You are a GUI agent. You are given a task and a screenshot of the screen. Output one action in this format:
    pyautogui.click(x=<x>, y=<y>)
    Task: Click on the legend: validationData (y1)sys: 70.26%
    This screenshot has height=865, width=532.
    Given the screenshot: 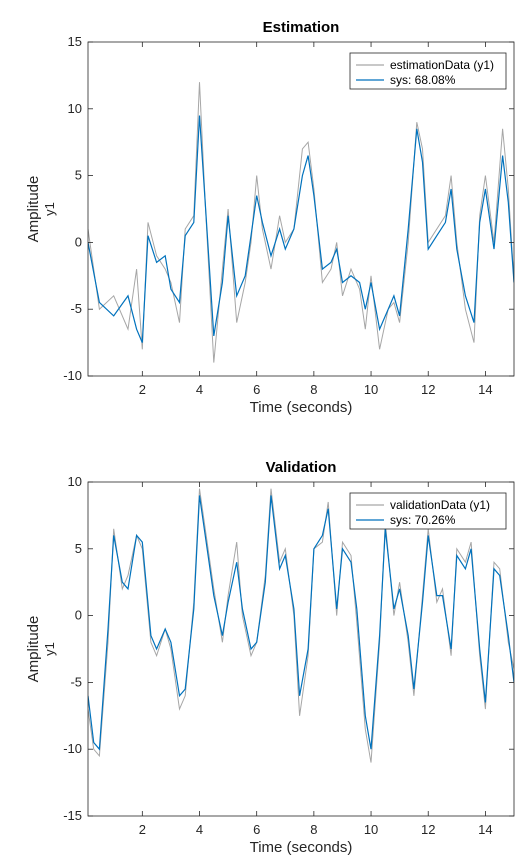 What is the action you would take?
    pyautogui.click(x=428, y=511)
    